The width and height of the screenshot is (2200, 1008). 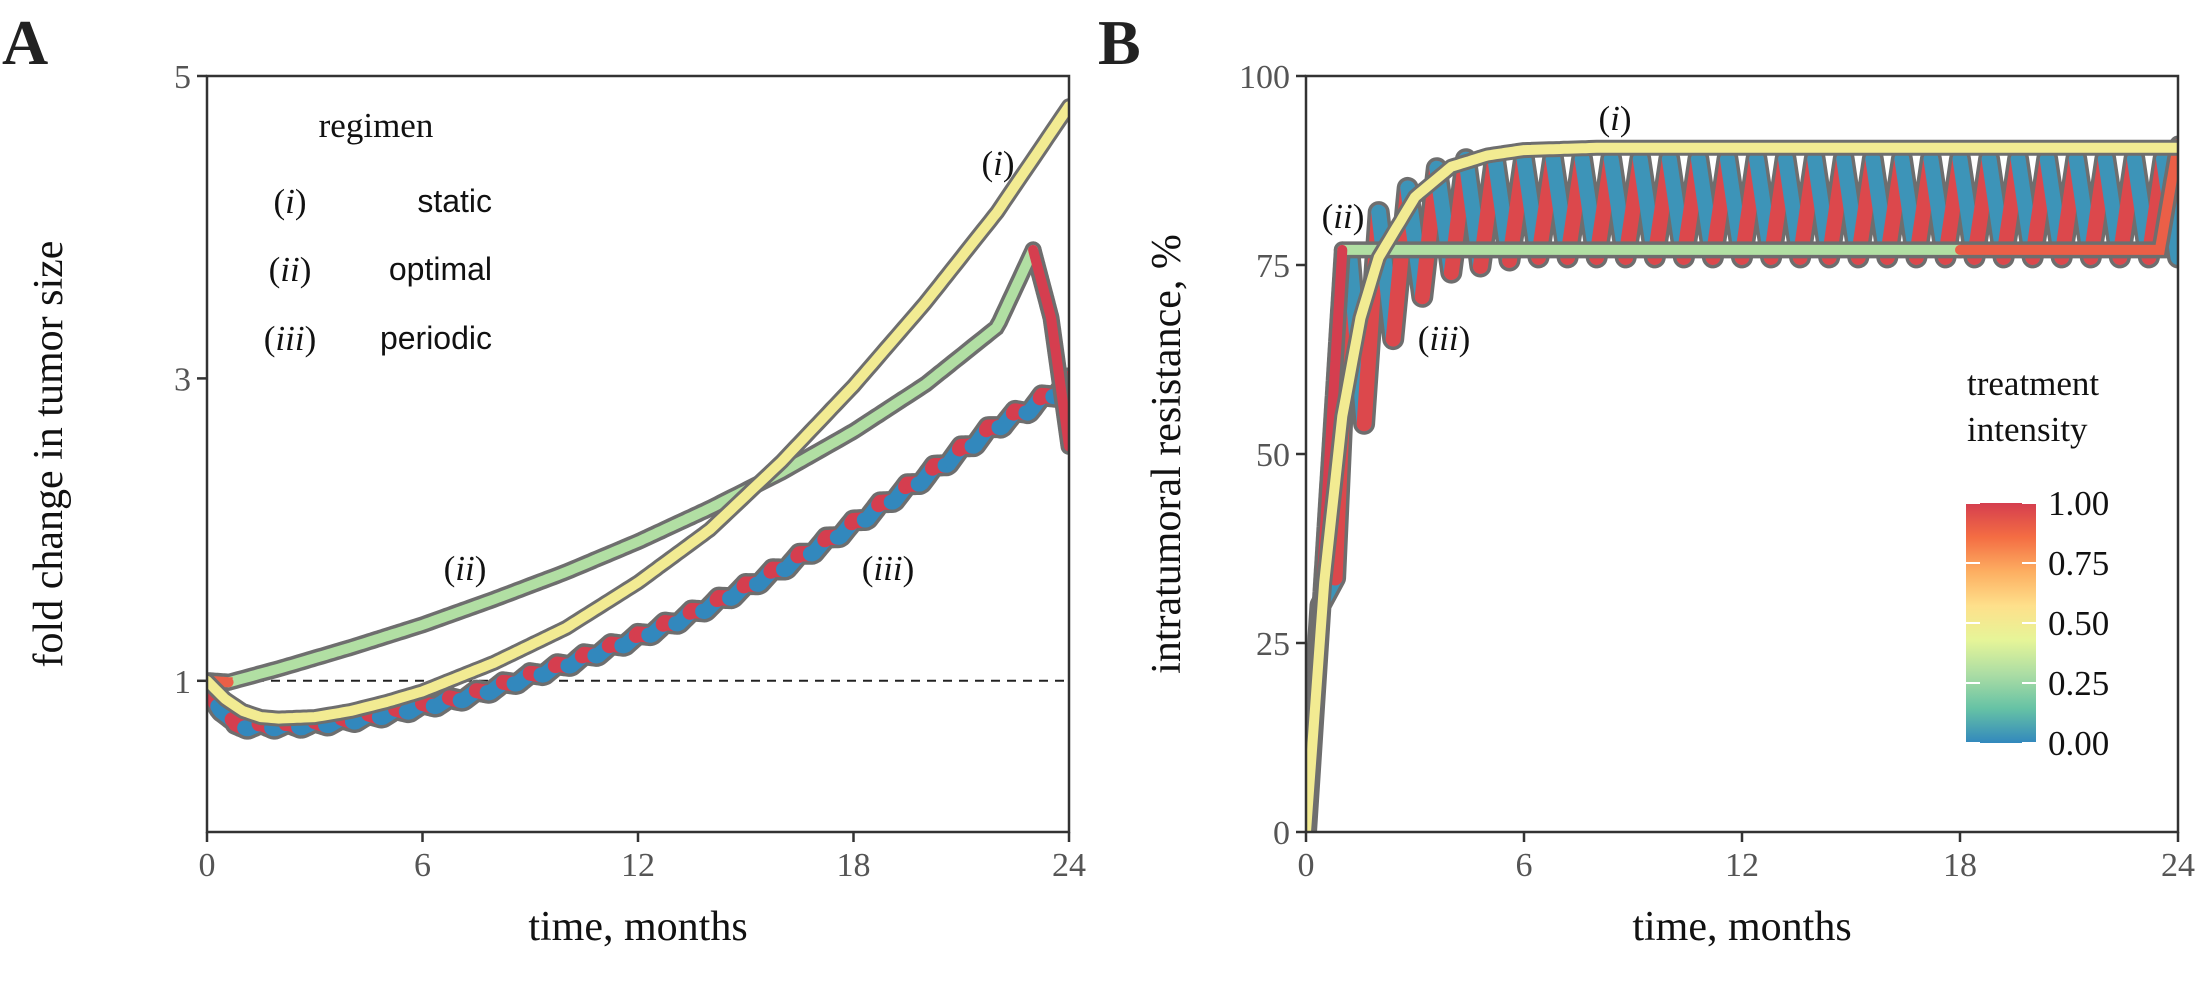 What do you see at coordinates (638, 553) in the screenshot?
I see `series-periodic-outline` at bounding box center [638, 553].